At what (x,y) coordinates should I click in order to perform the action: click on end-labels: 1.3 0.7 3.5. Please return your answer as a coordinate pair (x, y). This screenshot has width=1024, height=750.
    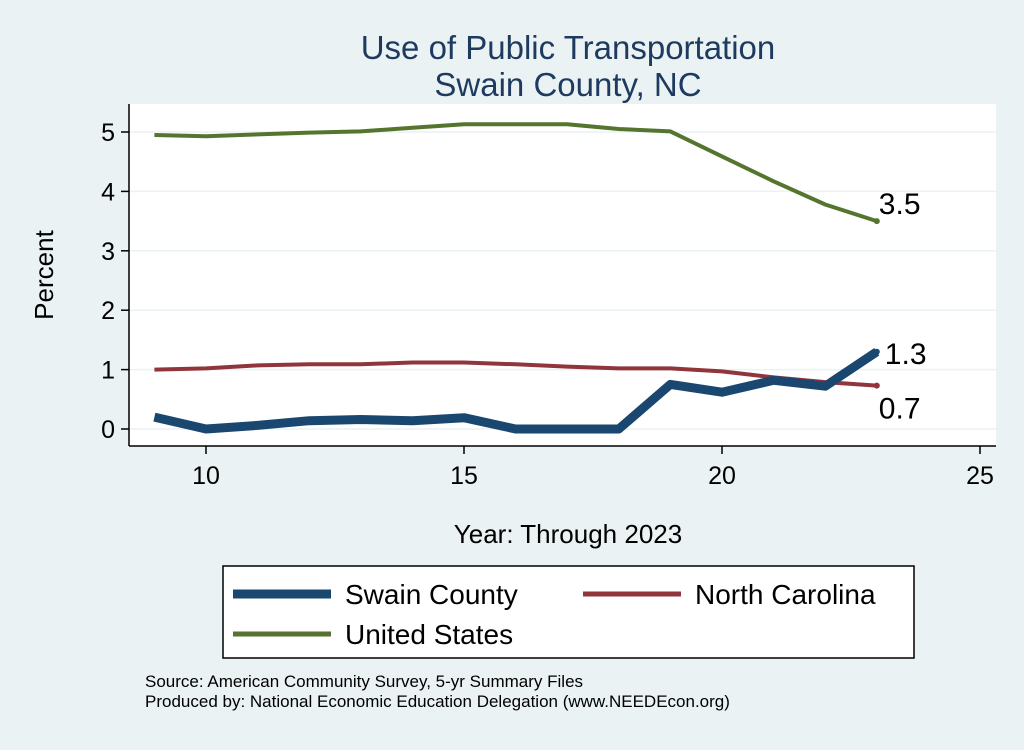
    Looking at the image, I should click on (903, 307).